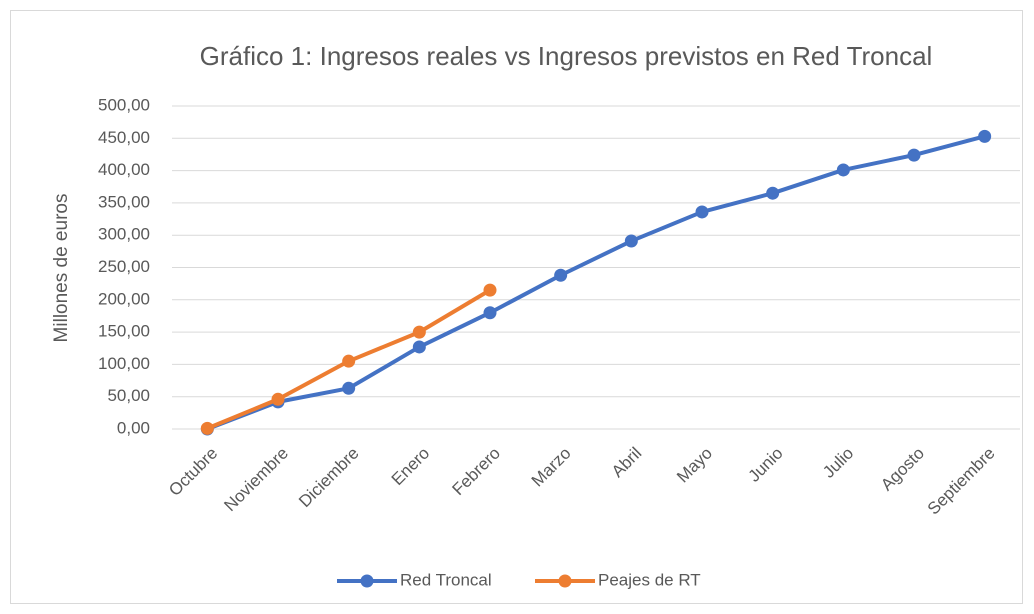  Describe the element at coordinates (124, 201) in the screenshot. I see `y-tick-label: 350,00` at that location.